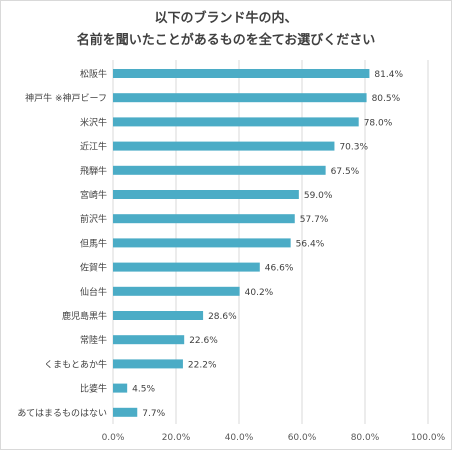  I want to click on value-label: 59.0%, so click(318, 196).